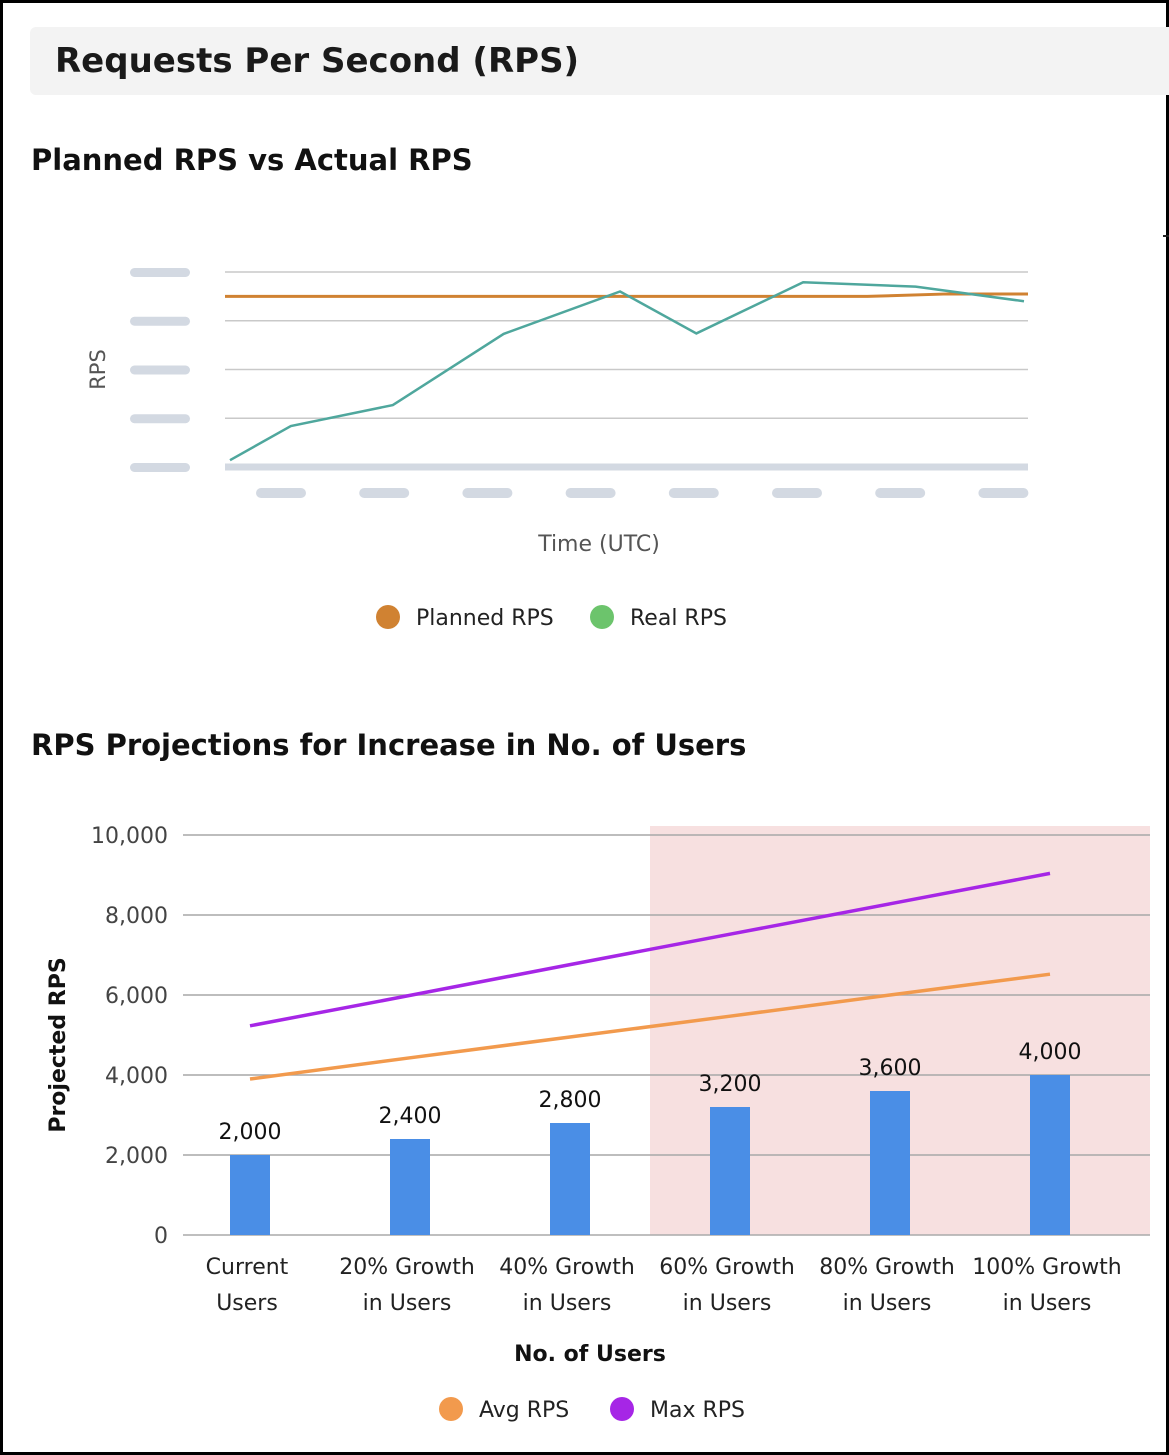  I want to click on y-tick-label: 2,000, so click(136, 1156).